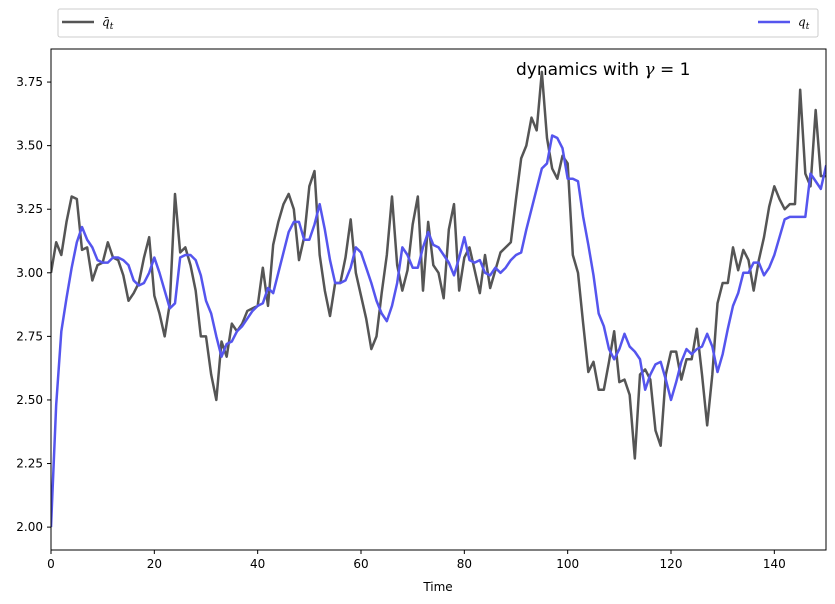 The image size is (835, 604). I want to click on x-axis-title: Time, so click(437, 587).